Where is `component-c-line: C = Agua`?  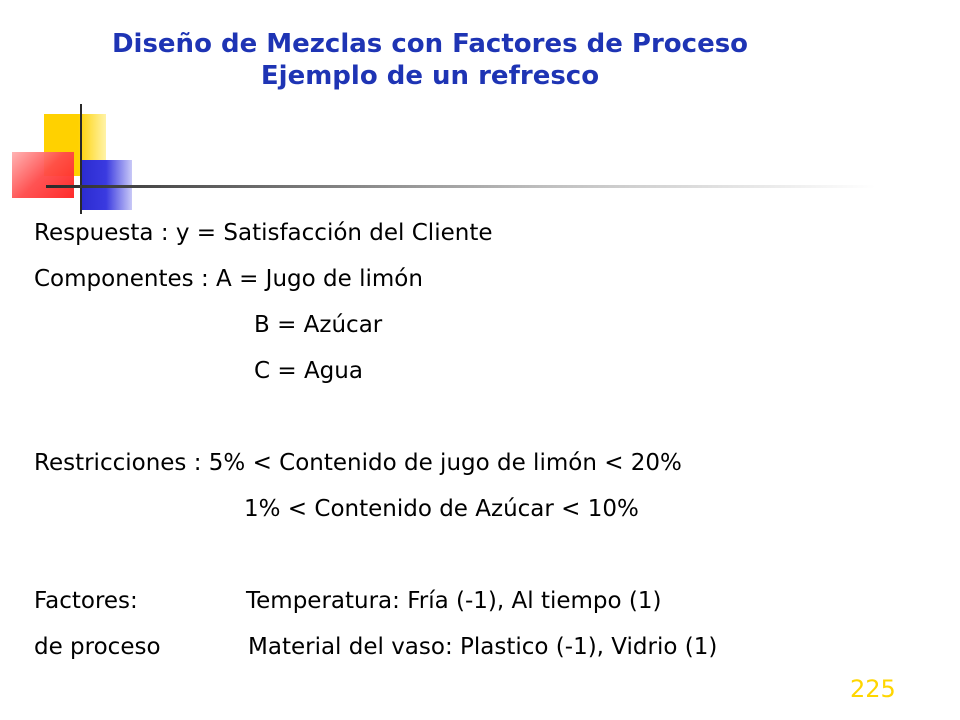
component-c-line: C = Agua is located at coordinates (308, 371).